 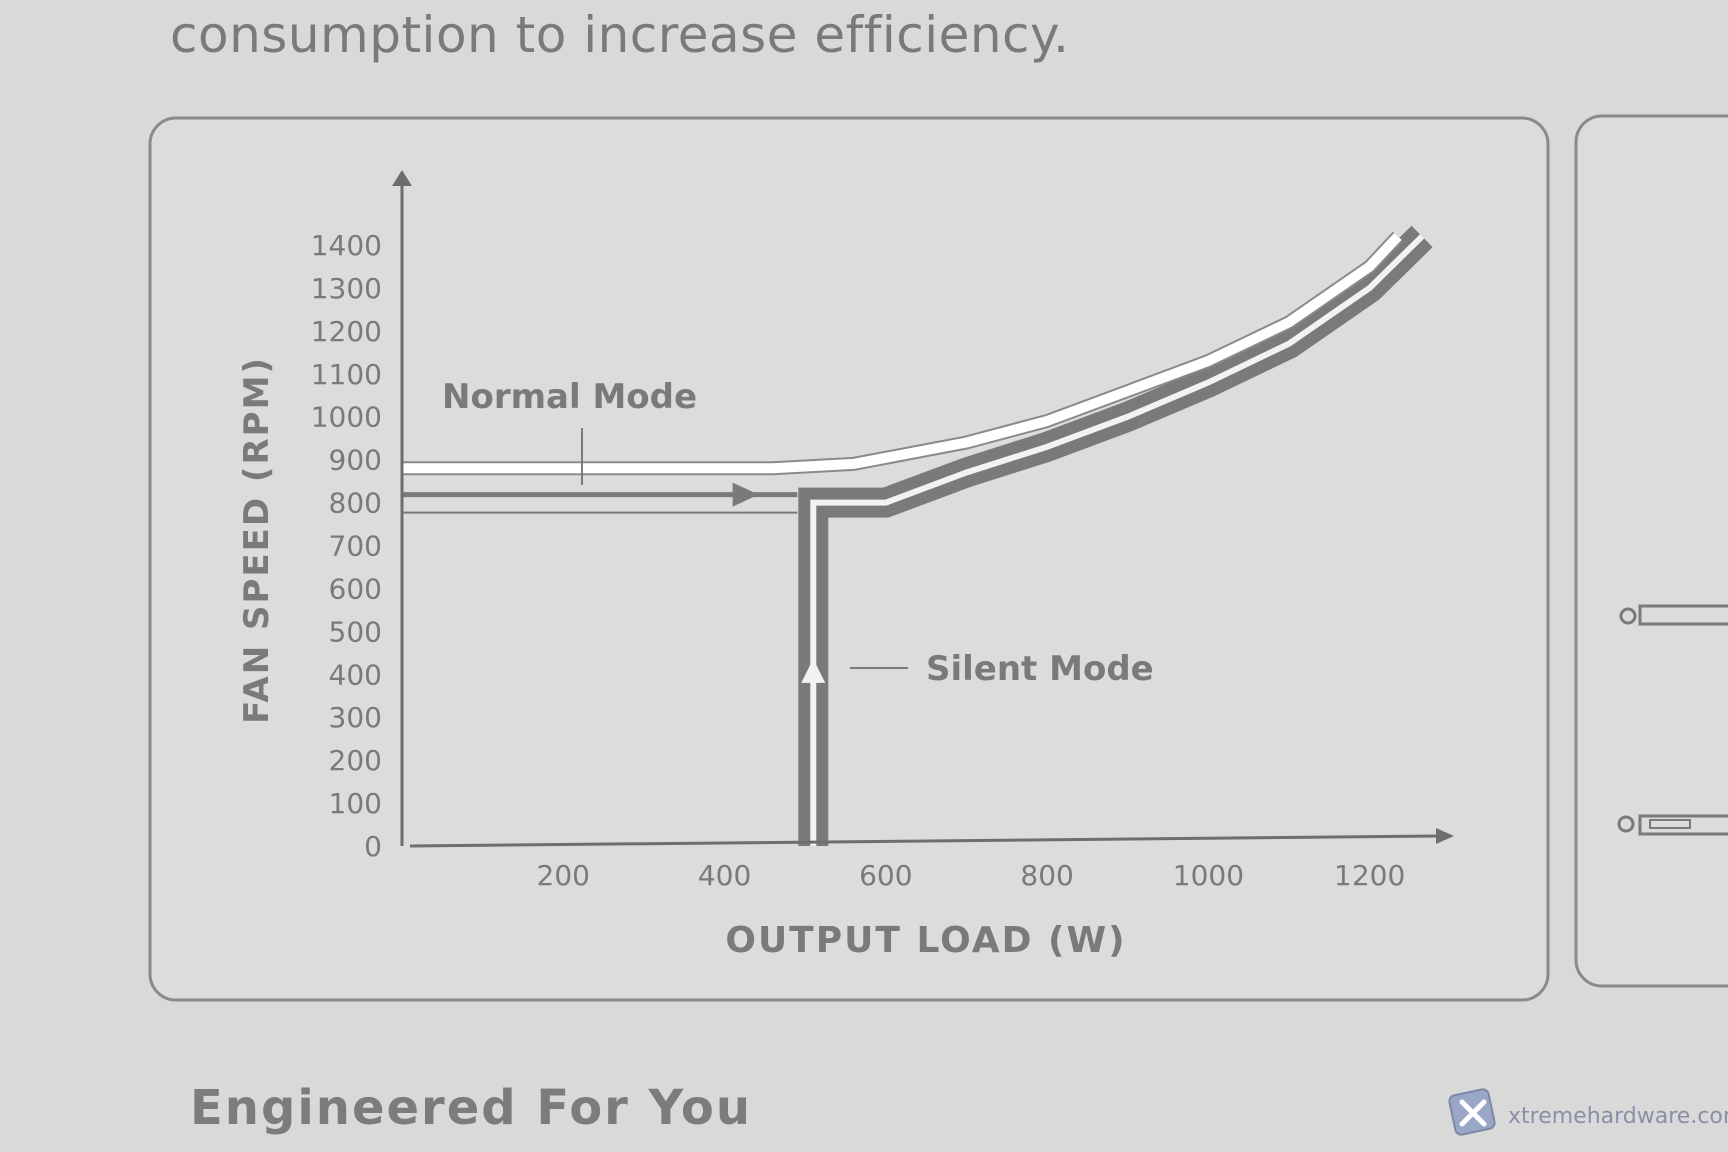 What do you see at coordinates (471, 1108) in the screenshot?
I see `footer-title: Engineered For You` at bounding box center [471, 1108].